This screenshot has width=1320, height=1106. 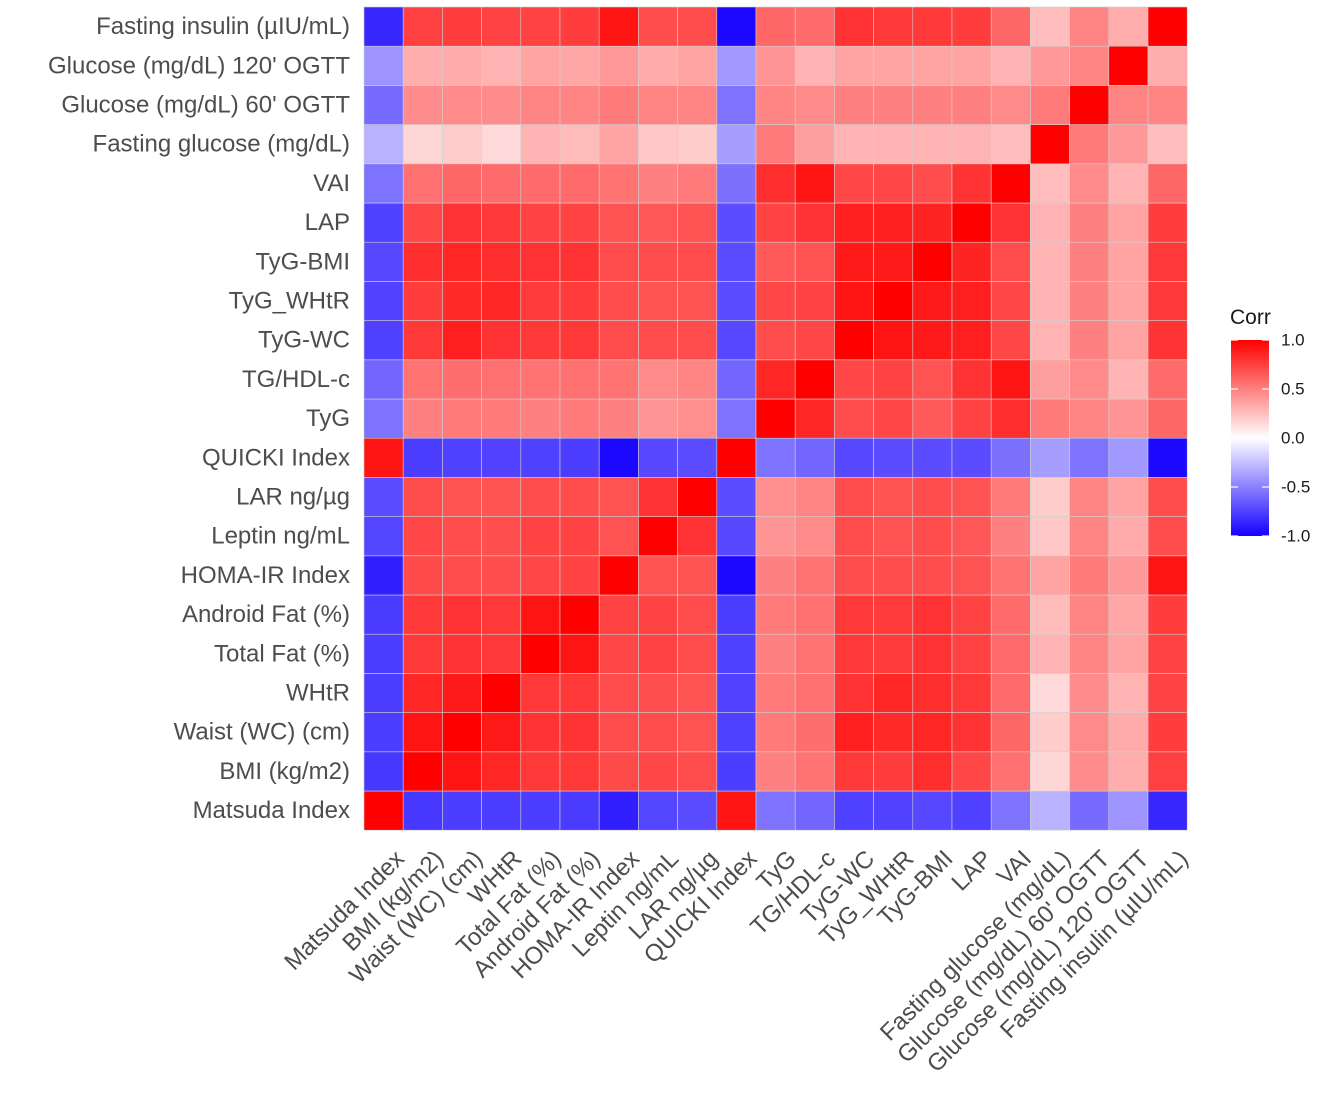 I want to click on heatmap-cell-fasting-glucose-mg-dl--glucose-mg-dl-60-ogtt, so click(x=1089, y=144).